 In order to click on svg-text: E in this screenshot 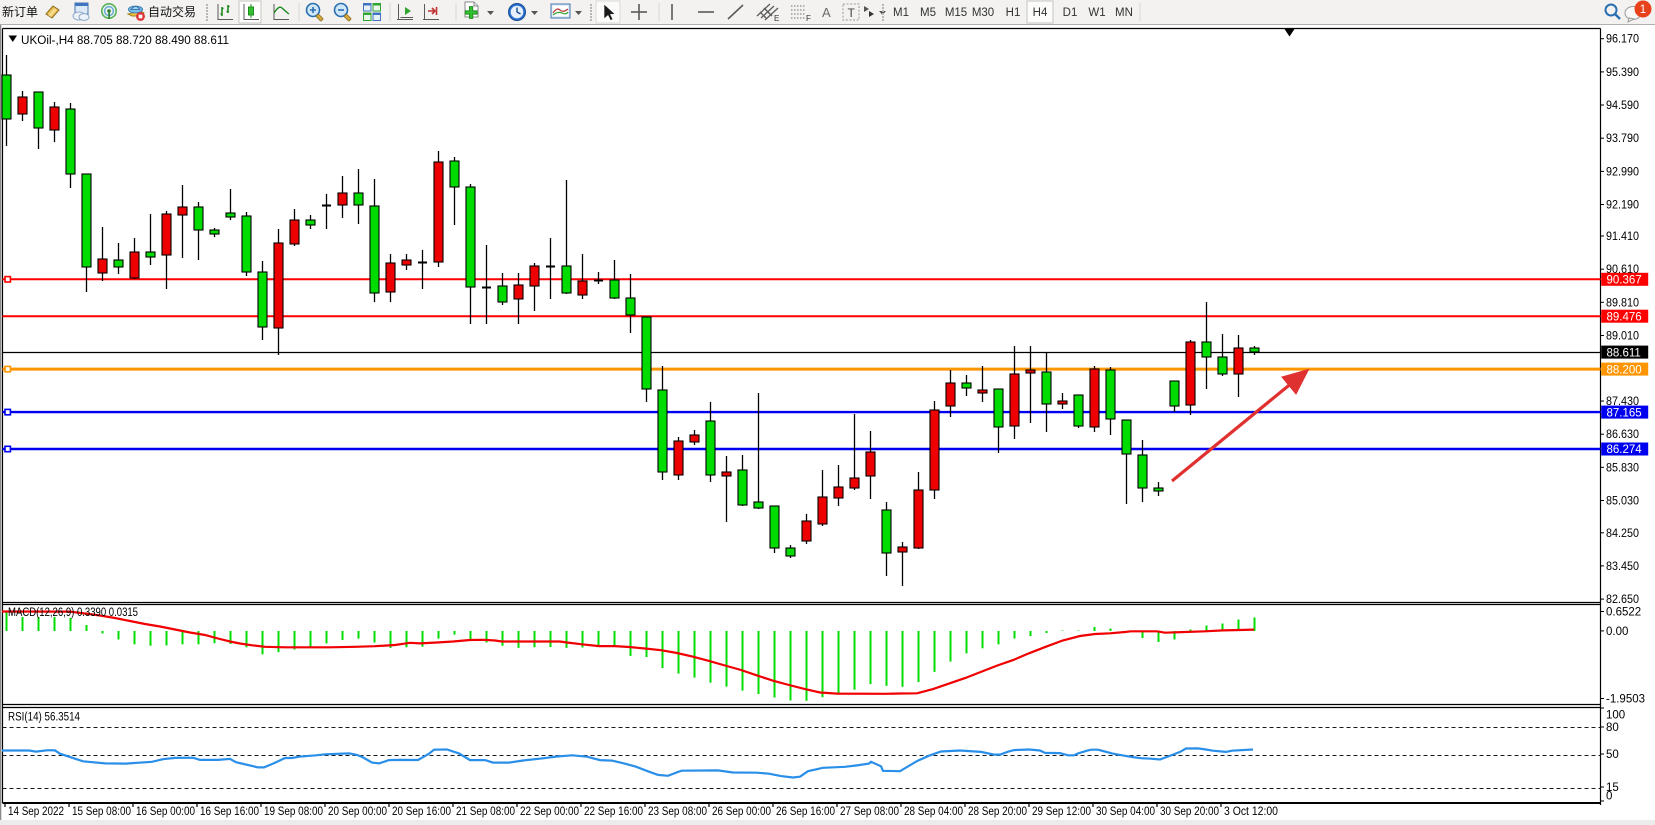, I will do `click(776, 18)`.